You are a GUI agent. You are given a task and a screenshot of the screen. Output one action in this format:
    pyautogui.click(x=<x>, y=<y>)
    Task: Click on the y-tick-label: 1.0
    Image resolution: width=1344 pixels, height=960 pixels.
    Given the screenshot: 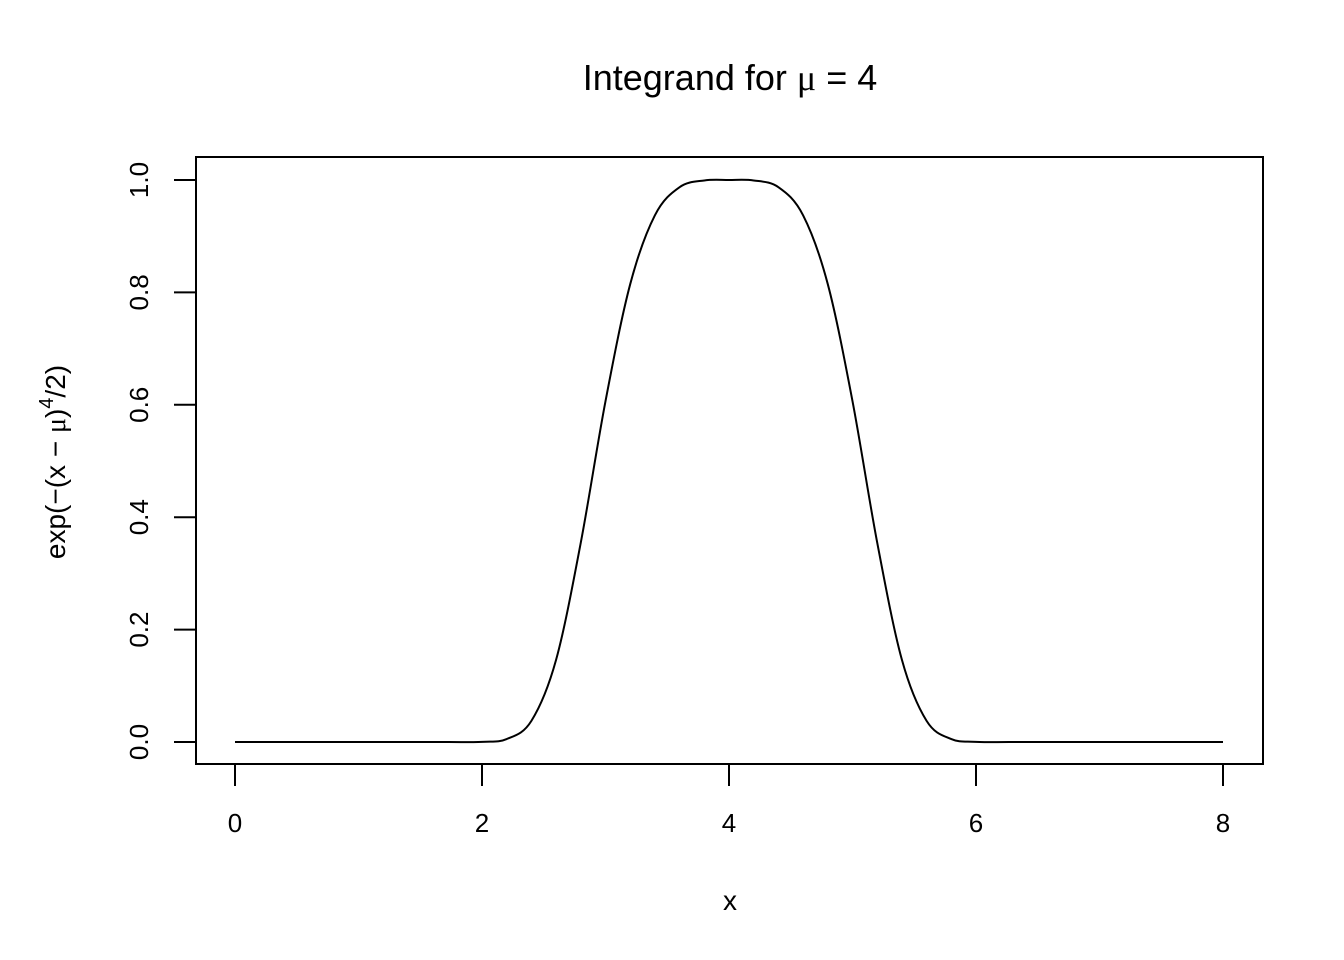 What is the action you would take?
    pyautogui.click(x=139, y=180)
    